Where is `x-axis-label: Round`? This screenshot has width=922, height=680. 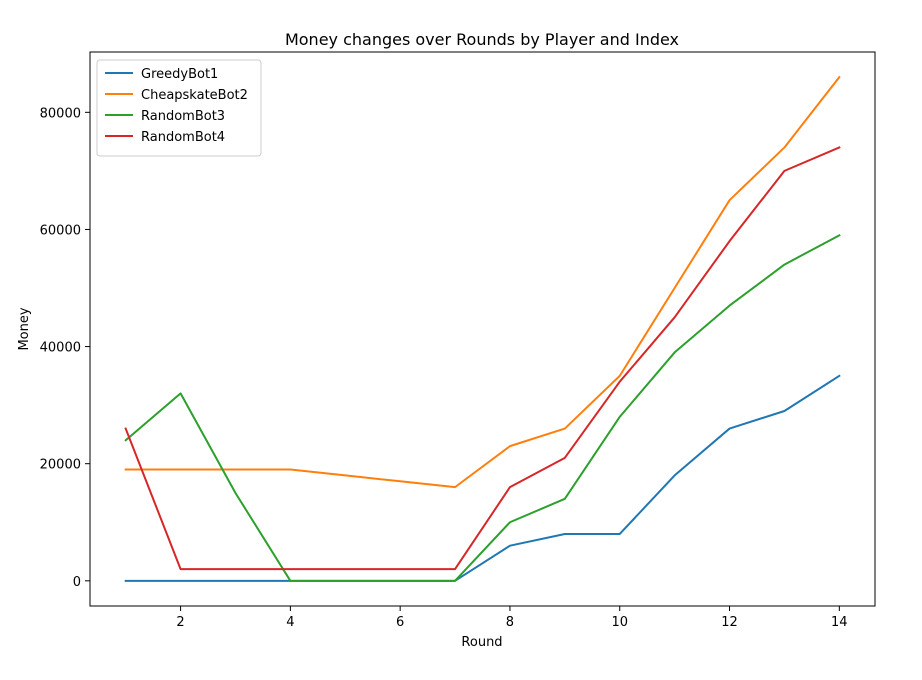 x-axis-label: Round is located at coordinates (481, 642).